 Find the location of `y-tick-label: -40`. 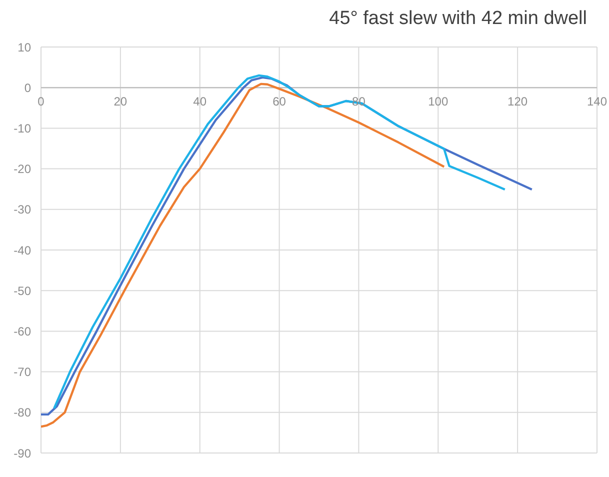

y-tick-label: -40 is located at coordinates (23, 250).